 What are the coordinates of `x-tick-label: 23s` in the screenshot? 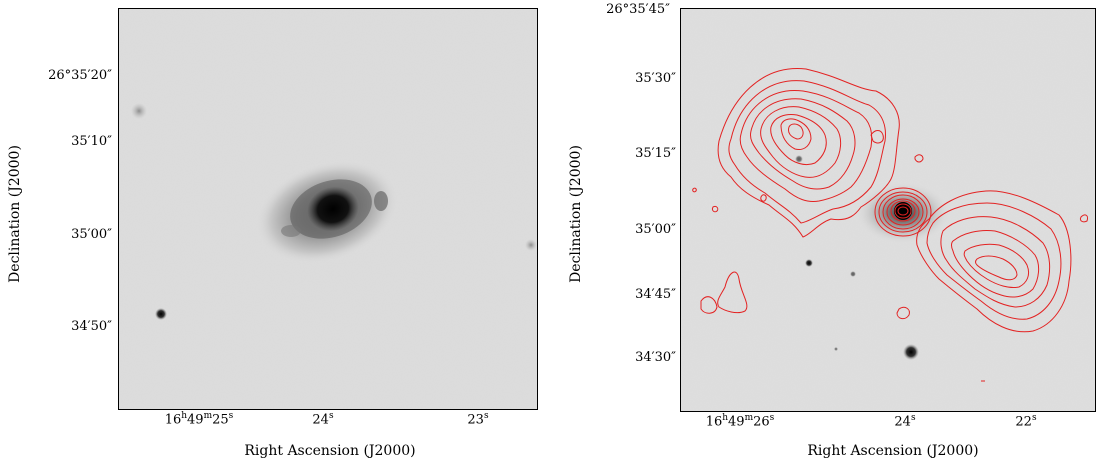 It's located at (478, 419).